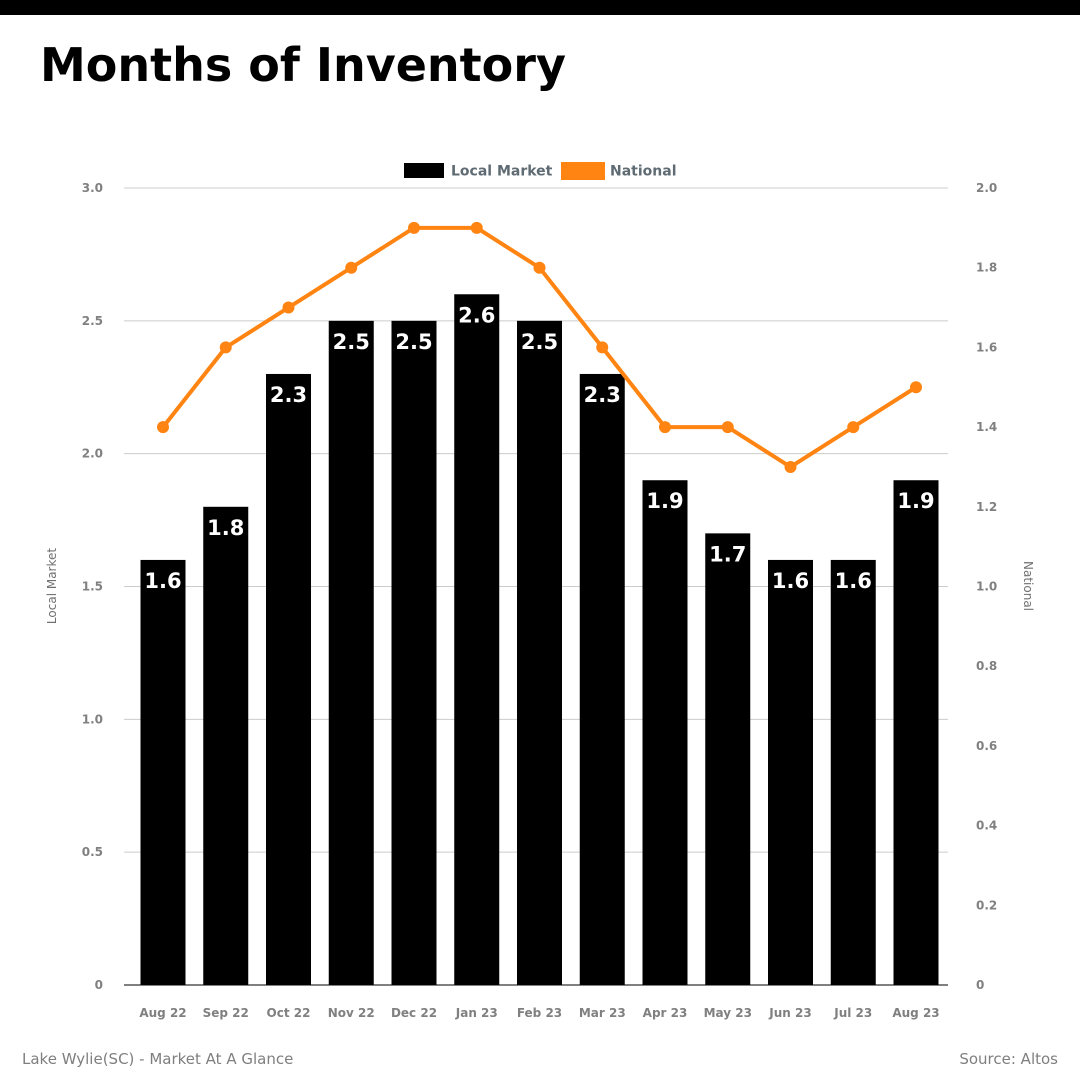 The width and height of the screenshot is (1080, 1080). What do you see at coordinates (92, 321) in the screenshot?
I see `left-tick-label: 2.5` at bounding box center [92, 321].